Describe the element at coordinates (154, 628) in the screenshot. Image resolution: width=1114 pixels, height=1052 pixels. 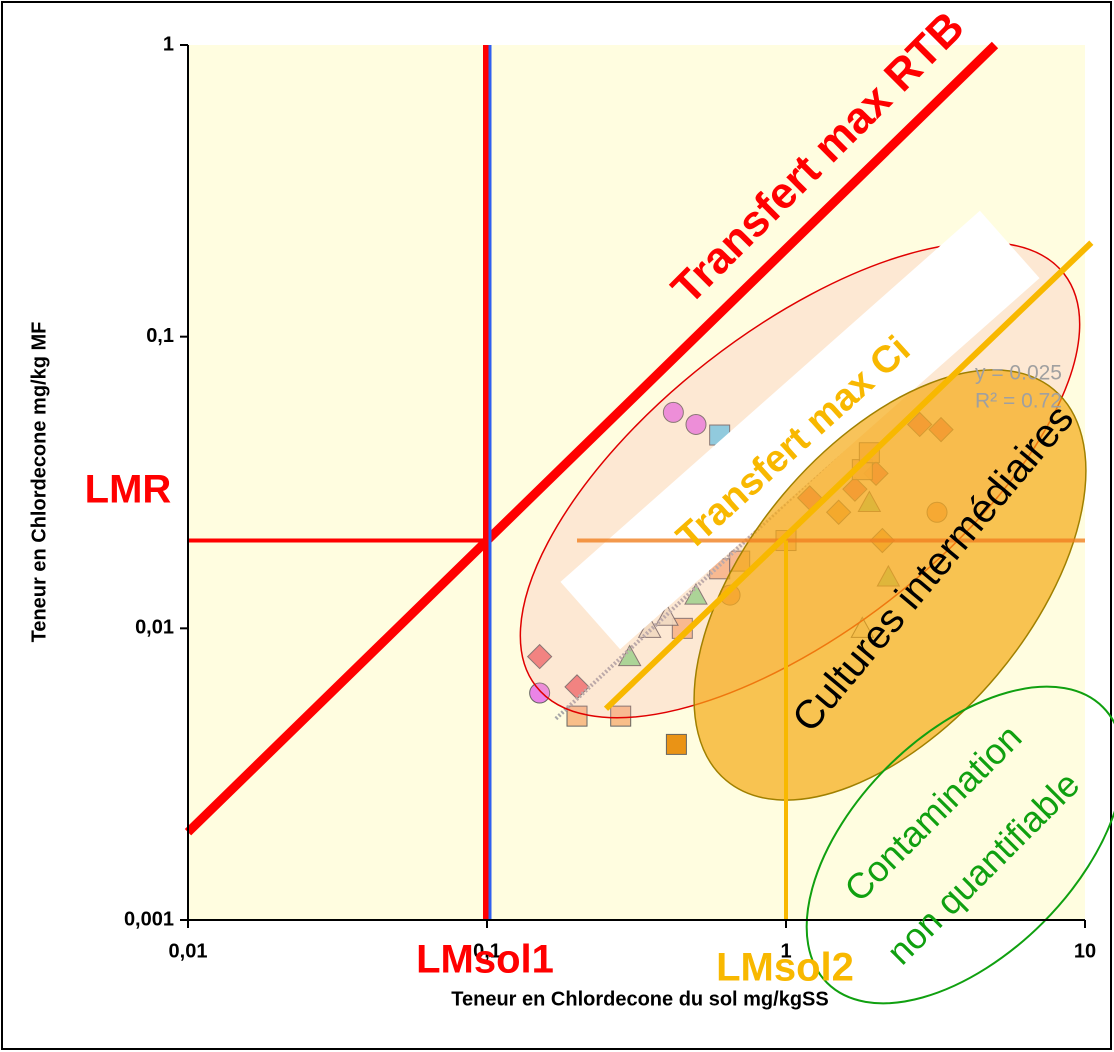
I see `y-tick-label: 0,01` at that location.